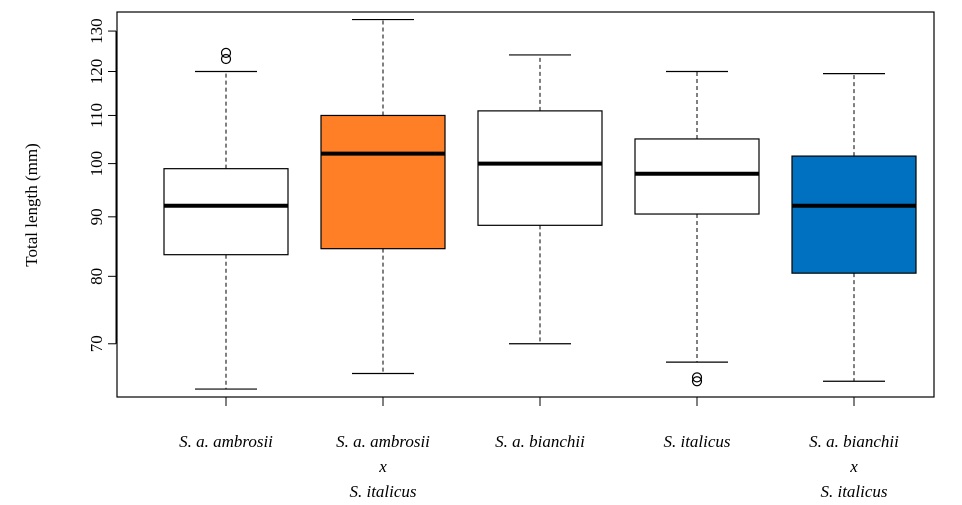 The height and width of the screenshot is (505, 962). What do you see at coordinates (96, 164) in the screenshot?
I see `y-tick-label: 100` at bounding box center [96, 164].